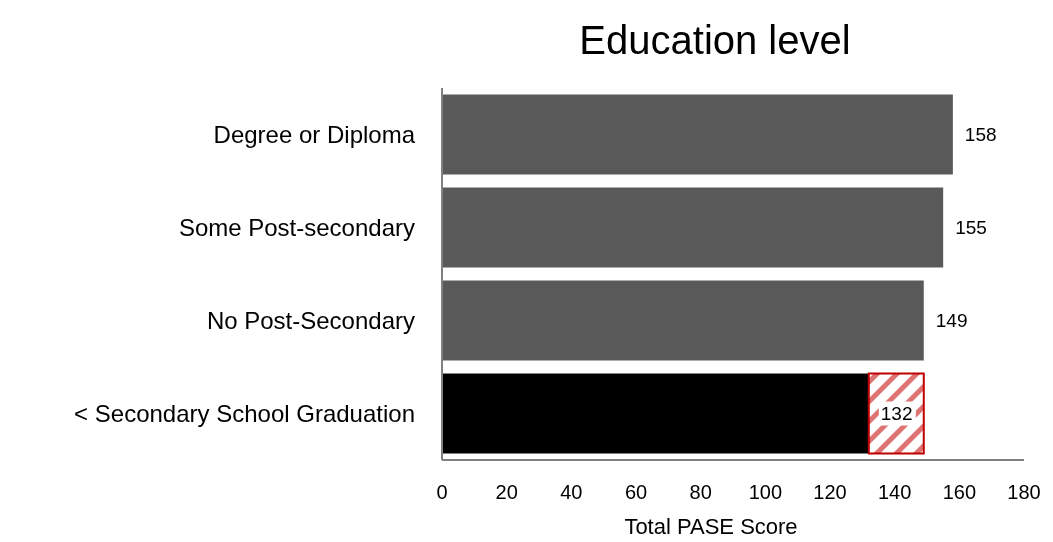 The width and height of the screenshot is (1053, 542). What do you see at coordinates (442, 492) in the screenshot?
I see `x-tick-label: 0` at bounding box center [442, 492].